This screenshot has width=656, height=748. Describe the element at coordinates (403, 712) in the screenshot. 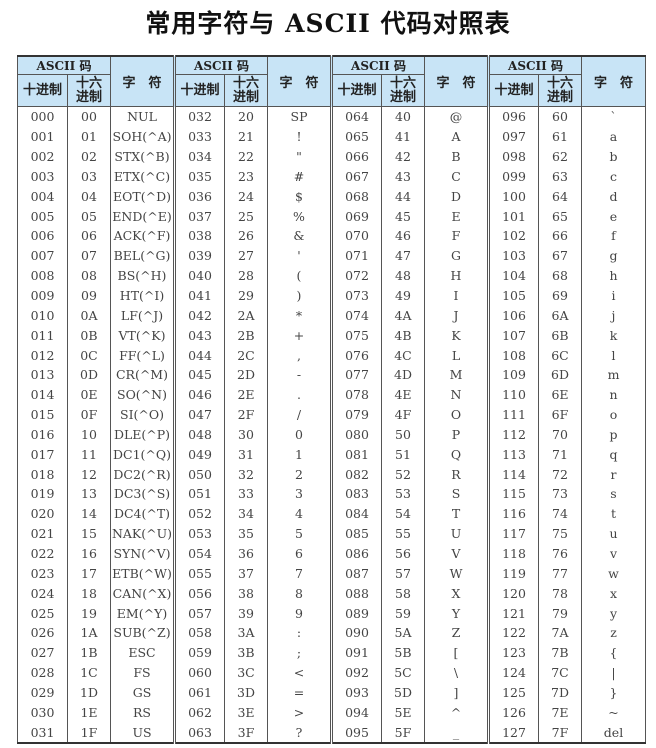

I see `hex-cell: 5E` at that location.